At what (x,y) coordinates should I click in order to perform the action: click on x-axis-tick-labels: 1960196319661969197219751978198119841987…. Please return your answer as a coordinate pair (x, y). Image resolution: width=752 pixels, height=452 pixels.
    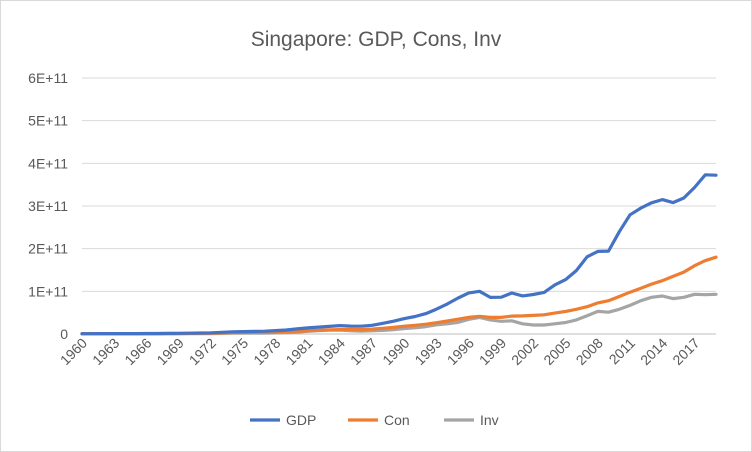
    Looking at the image, I should click on (380, 351).